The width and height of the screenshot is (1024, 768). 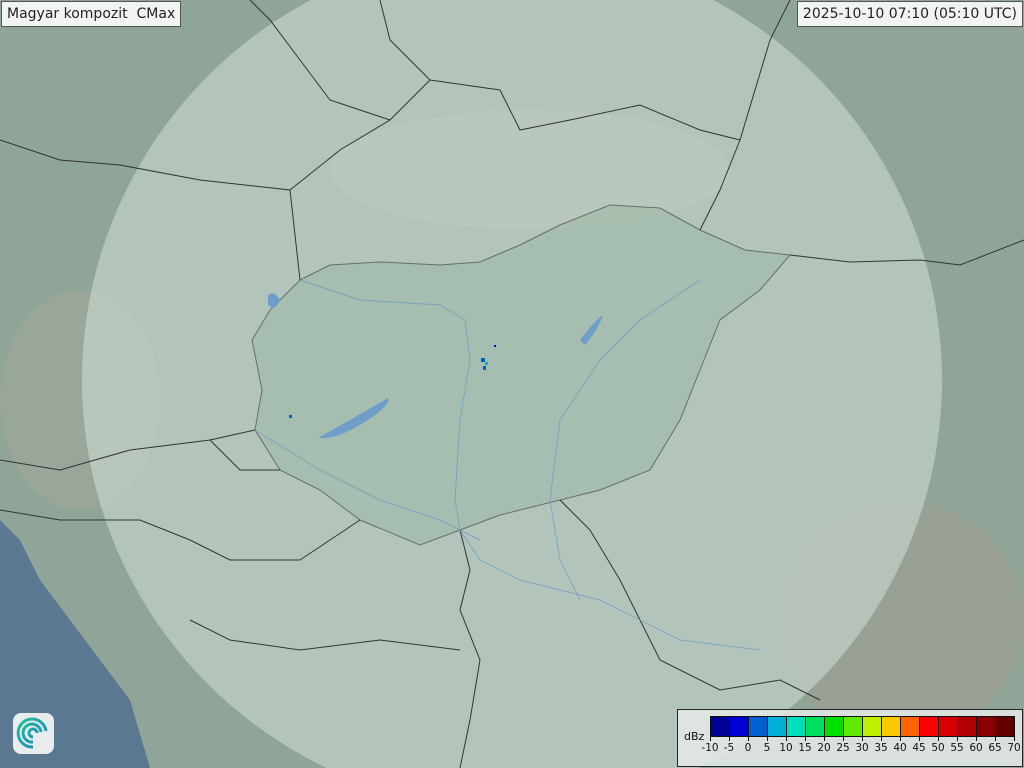 I want to click on product-title: Magyar kompozit CMax, so click(x=91, y=14).